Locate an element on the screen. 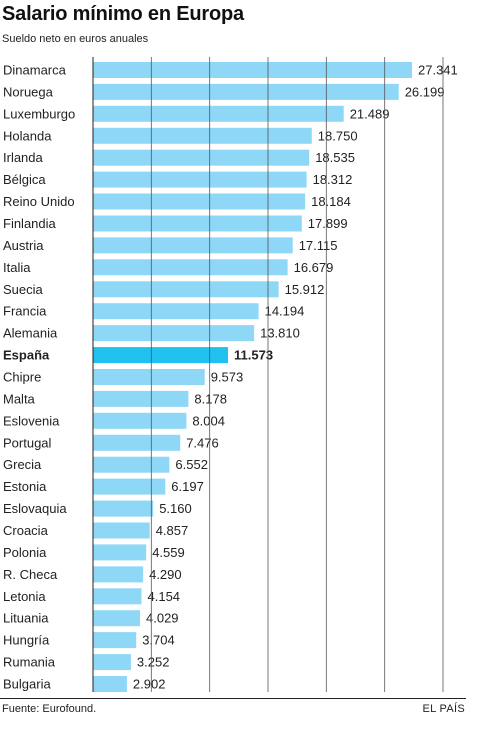  value-label: 6.552 is located at coordinates (191, 464).